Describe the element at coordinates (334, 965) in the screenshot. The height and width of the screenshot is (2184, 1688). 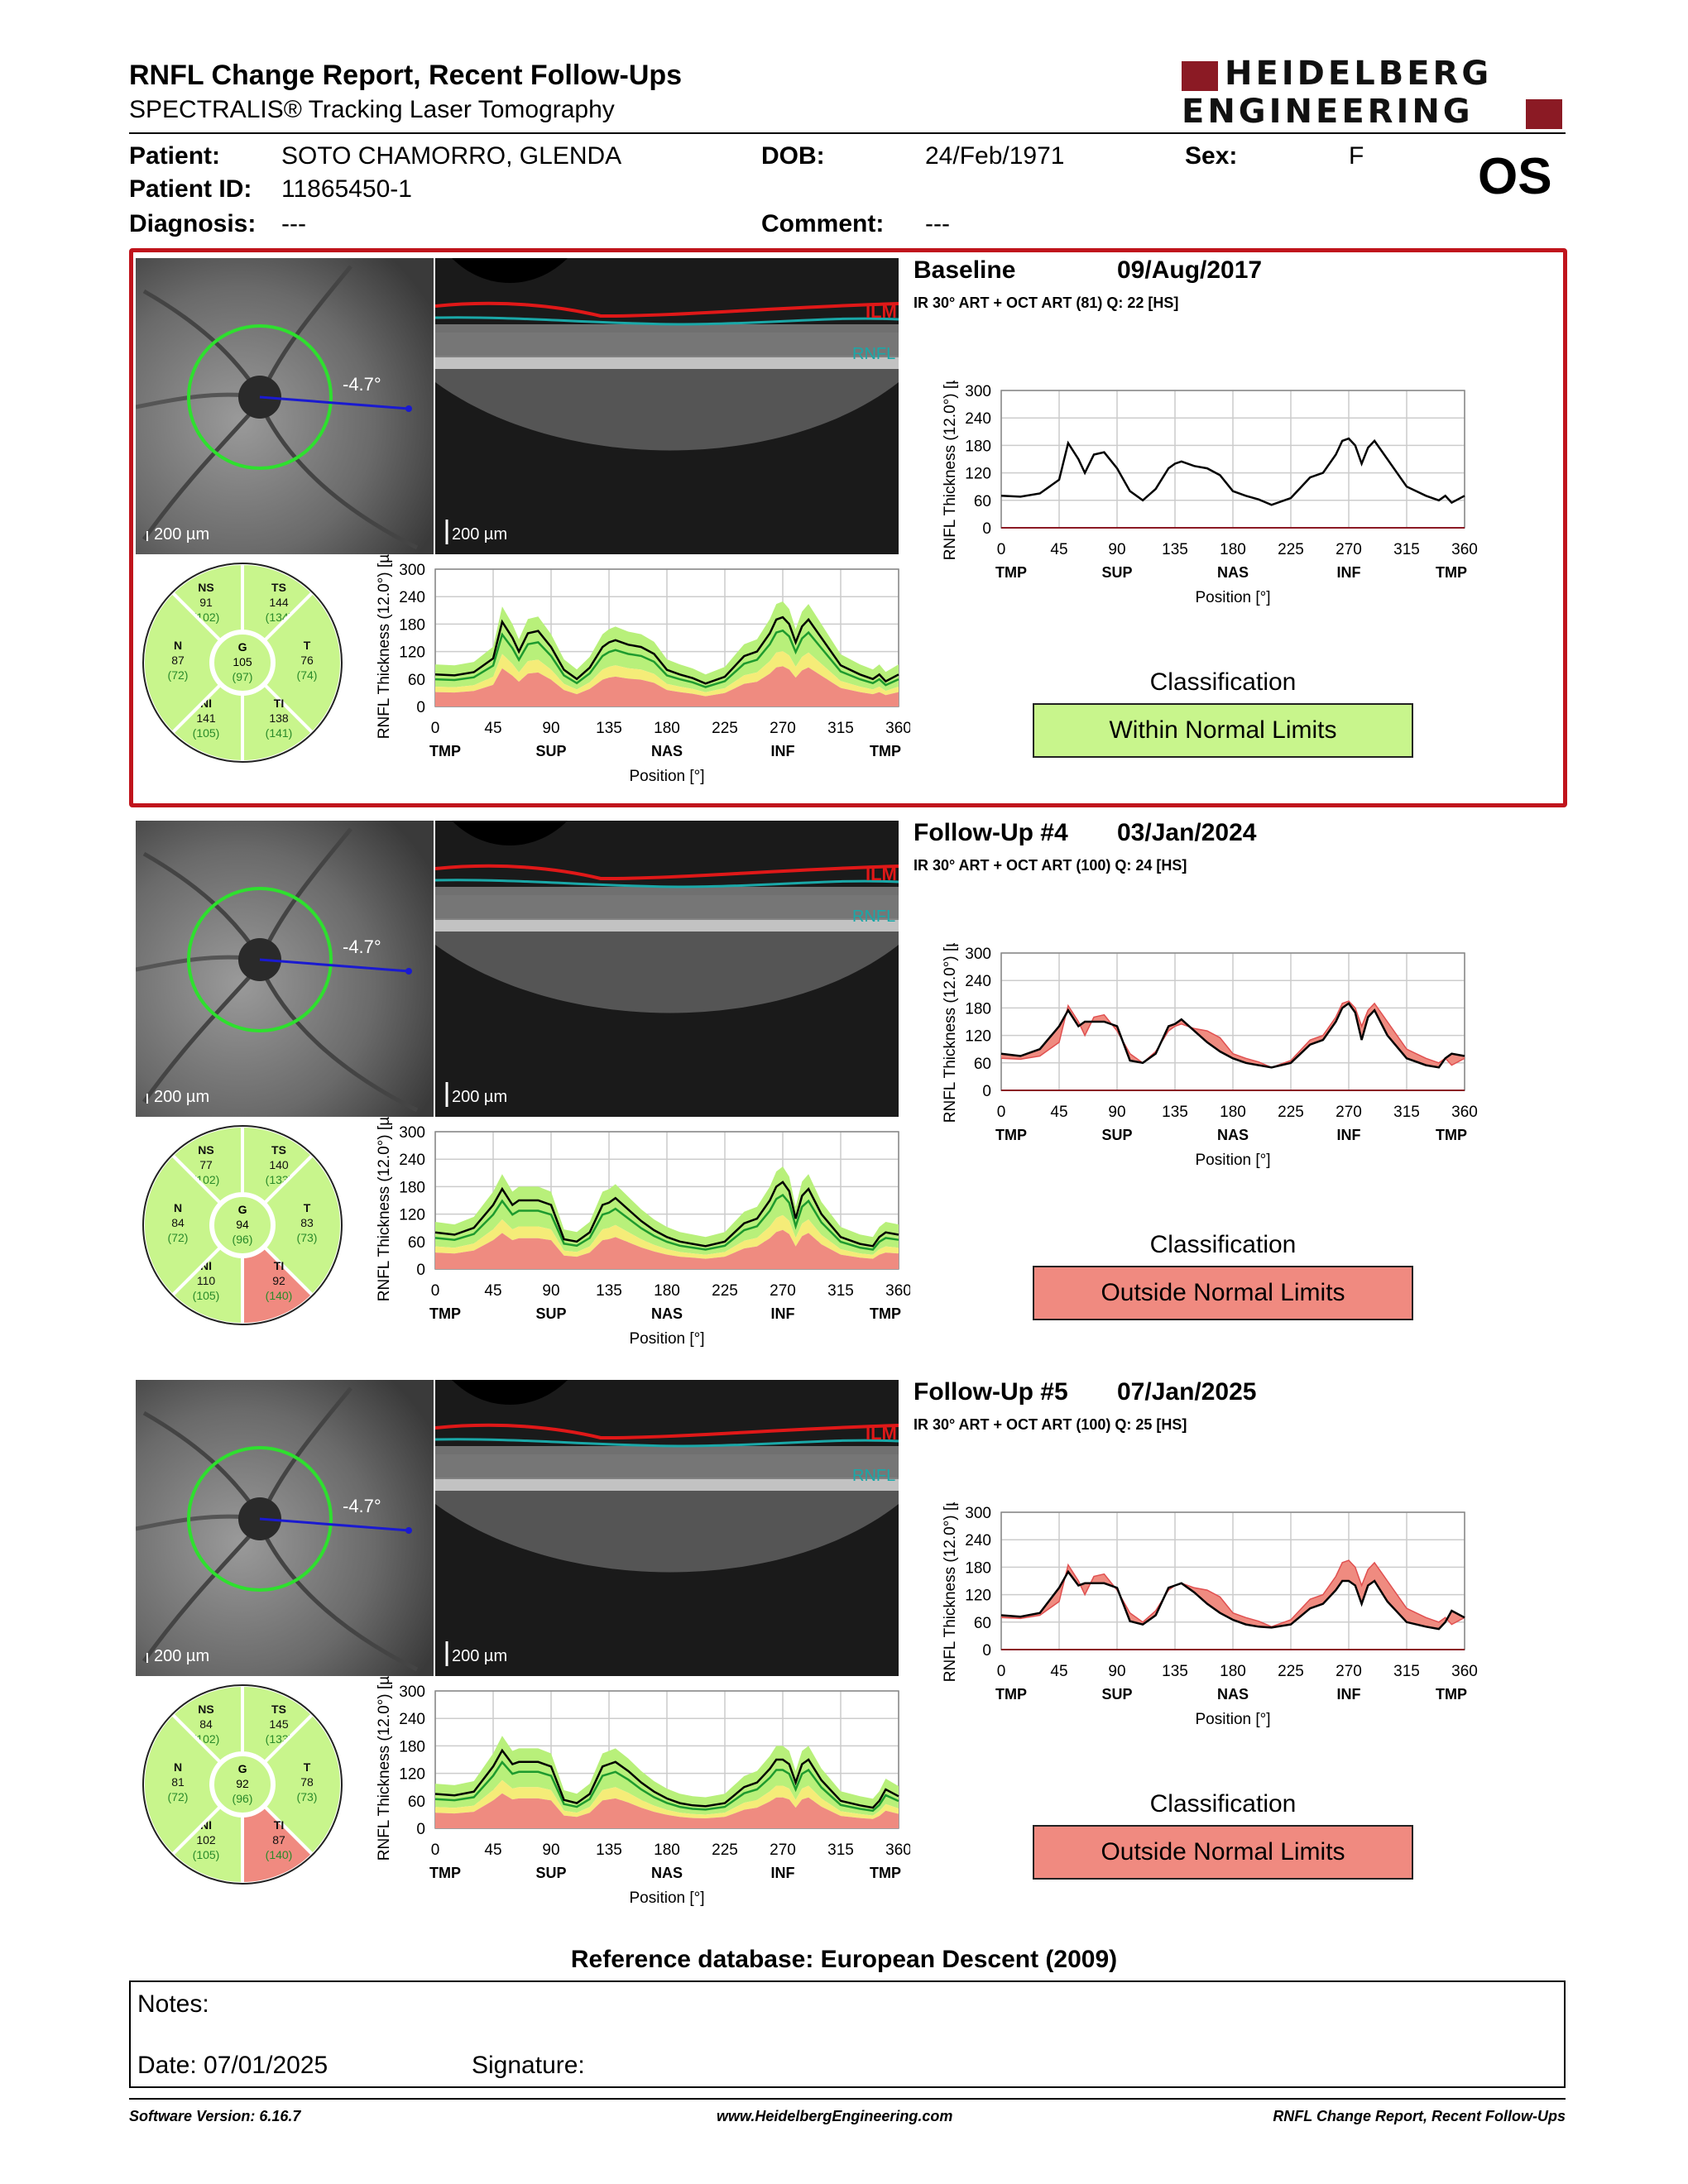
I see `alignment-line` at that location.